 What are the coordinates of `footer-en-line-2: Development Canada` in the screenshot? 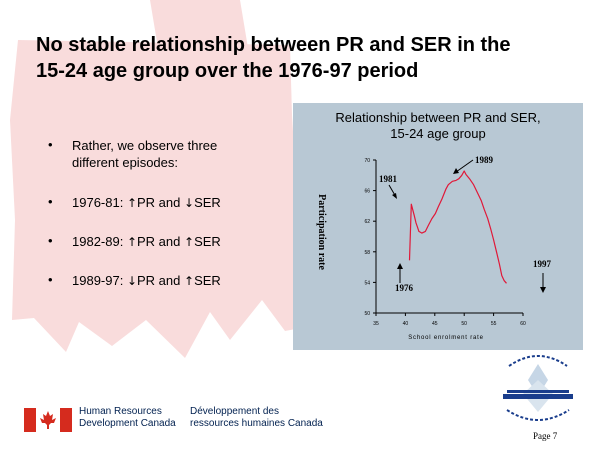 It's located at (127, 423).